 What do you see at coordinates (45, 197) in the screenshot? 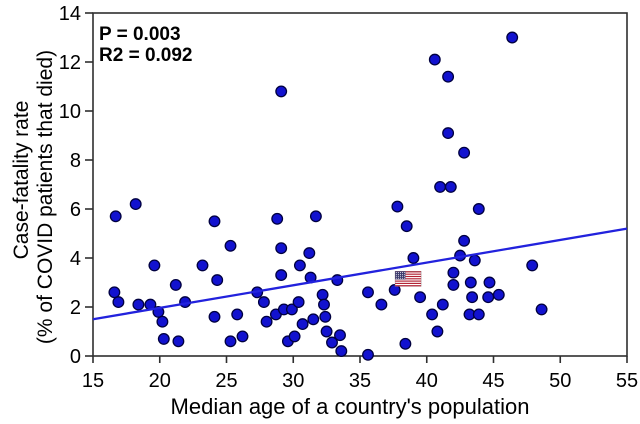
I see `y-axis-title-line2: (% of COVID patients that died)` at bounding box center [45, 197].